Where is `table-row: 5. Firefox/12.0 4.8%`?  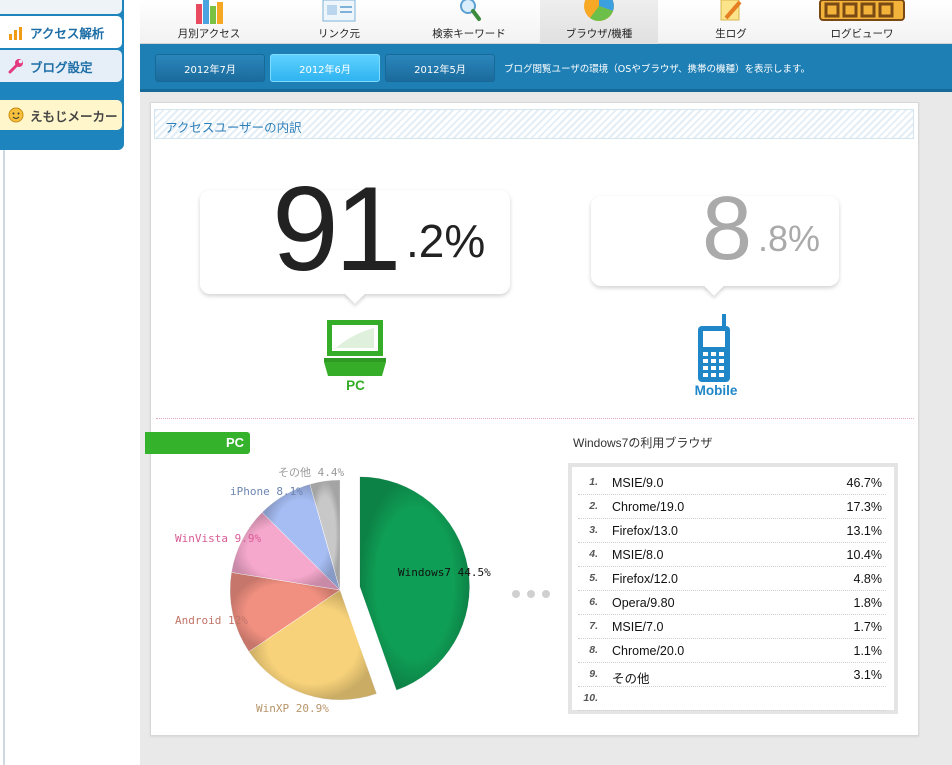
table-row: 5. Firefox/12.0 4.8% is located at coordinates (732, 579).